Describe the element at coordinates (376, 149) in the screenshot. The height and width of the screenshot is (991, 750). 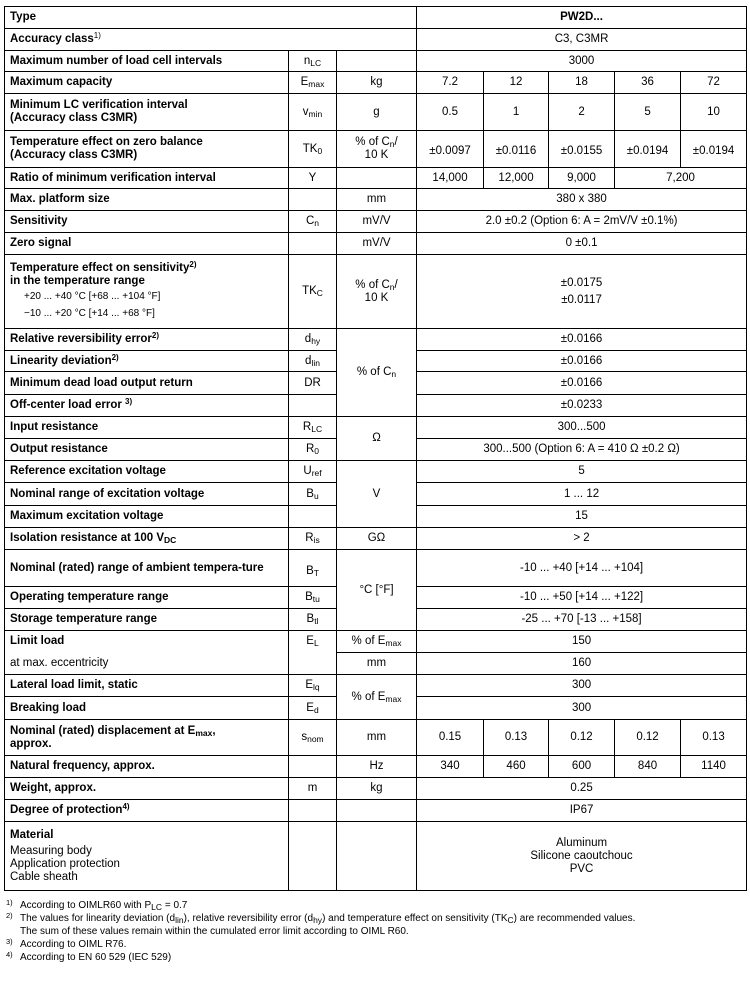
I see `tk0-unit: % of Cn/10 K` at that location.